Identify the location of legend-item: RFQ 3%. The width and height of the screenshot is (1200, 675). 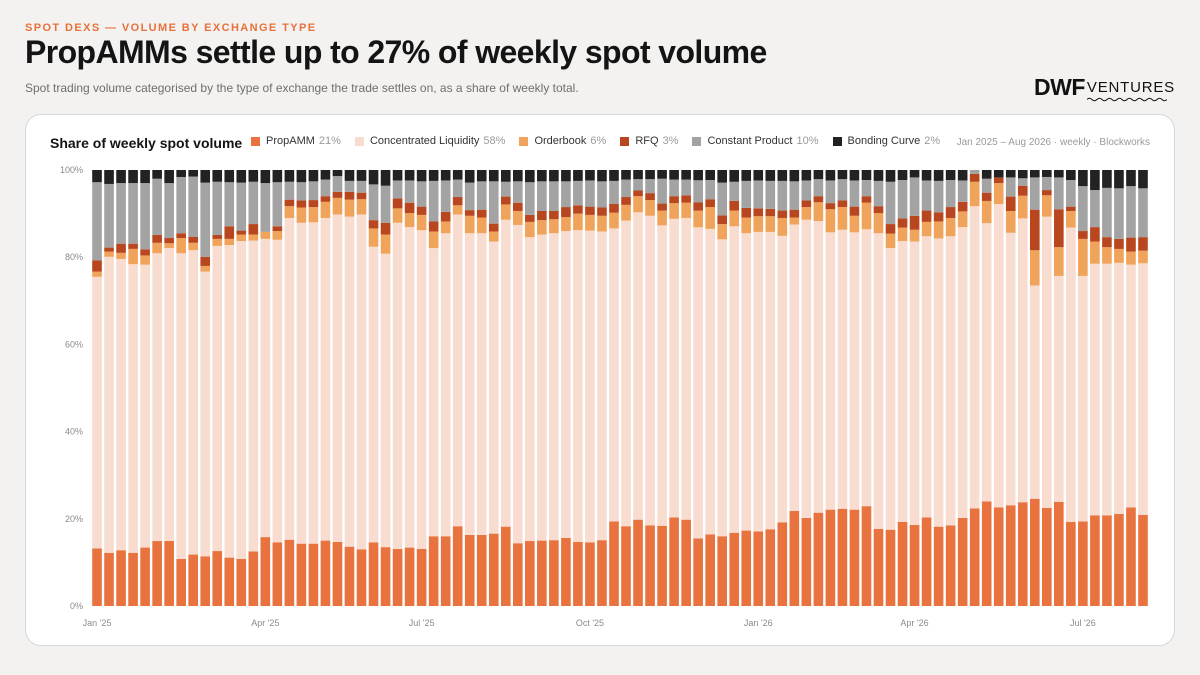
(649, 141).